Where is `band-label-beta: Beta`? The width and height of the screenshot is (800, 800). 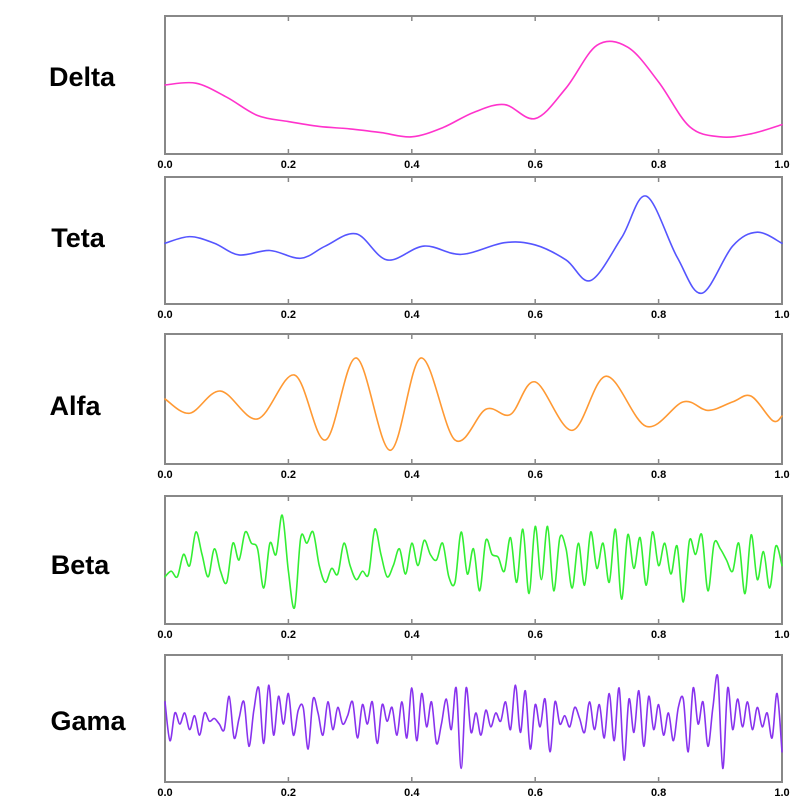
band-label-beta: Beta is located at coordinates (81, 565).